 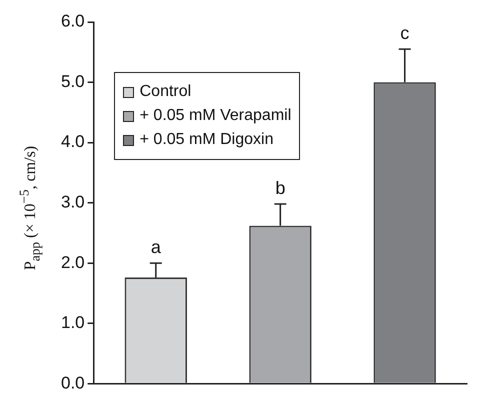 What do you see at coordinates (72, 202) in the screenshot?
I see `y-tick-label: 3.0` at bounding box center [72, 202].